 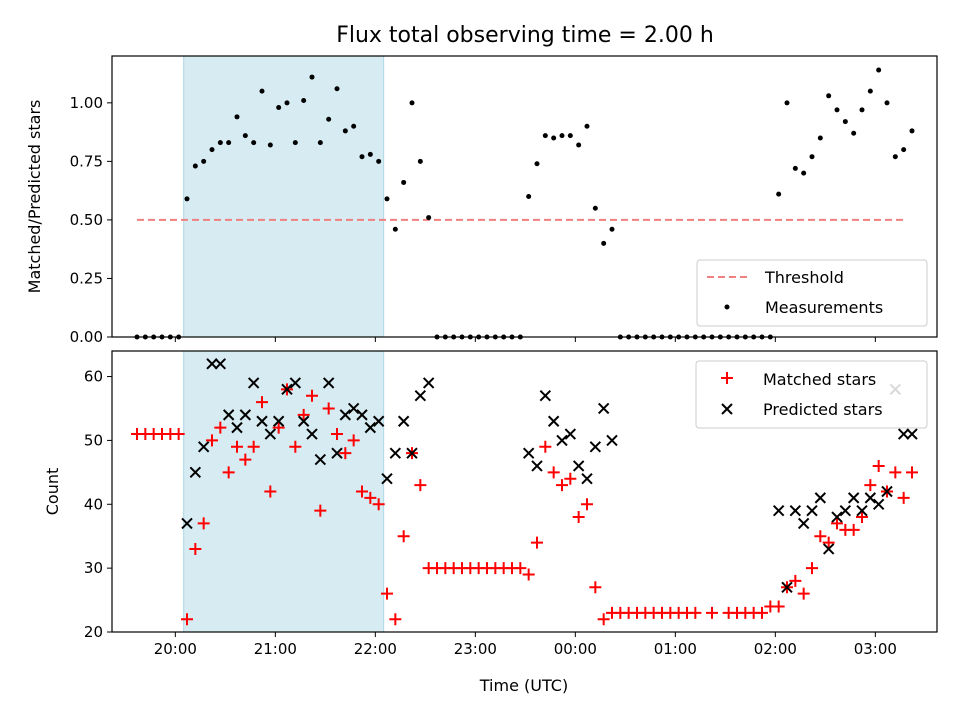 I want to click on ratio-legend-box, so click(x=812, y=293).